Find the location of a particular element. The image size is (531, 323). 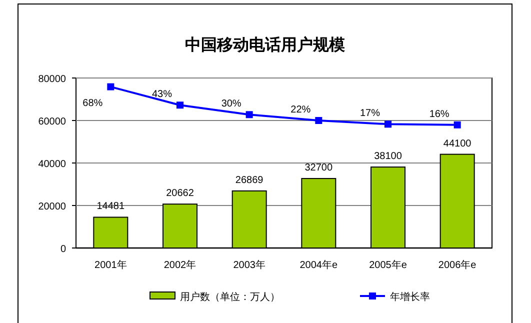

x-tick-label: 2006年e is located at coordinates (457, 265).